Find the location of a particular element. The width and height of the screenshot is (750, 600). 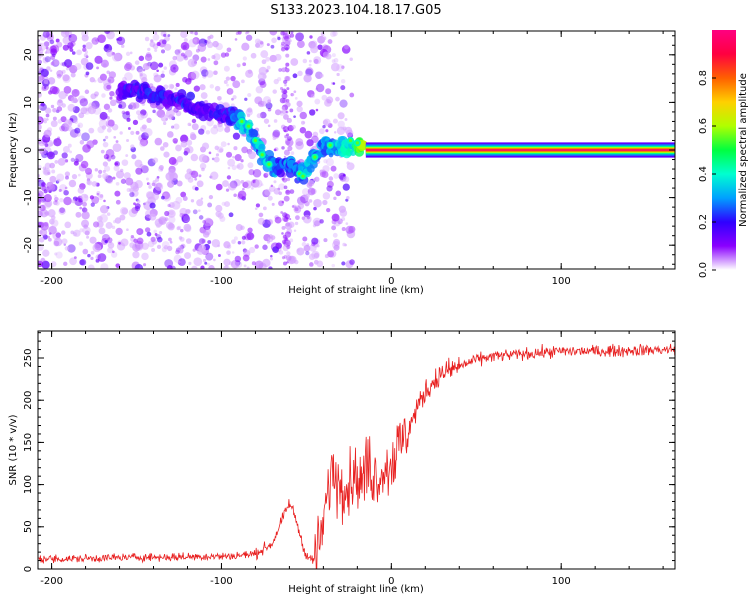

y-tick-label: 10 is located at coordinates (28, 102).